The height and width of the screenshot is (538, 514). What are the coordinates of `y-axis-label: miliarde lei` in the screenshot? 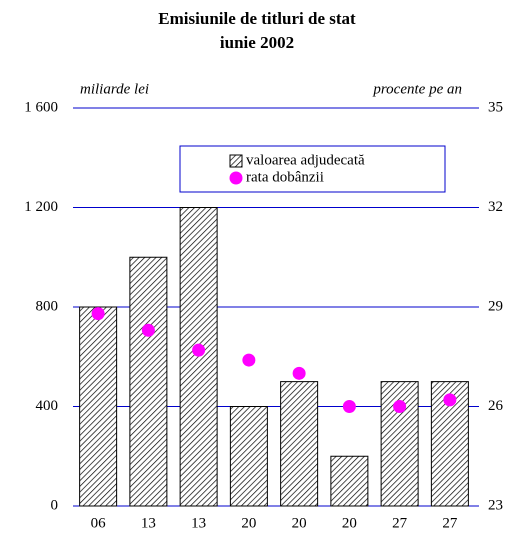 It's located at (114, 89).